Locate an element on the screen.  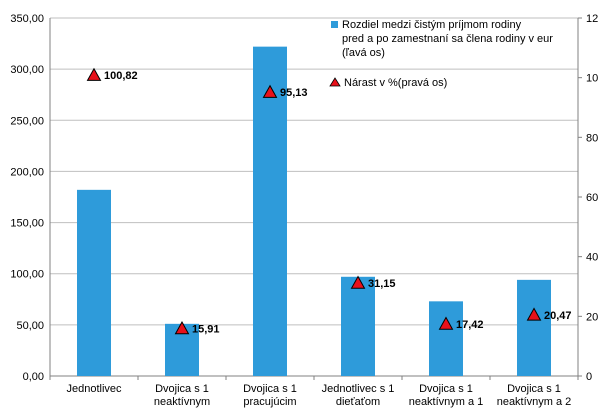
legend-swatch-marker is located at coordinates (335, 82).